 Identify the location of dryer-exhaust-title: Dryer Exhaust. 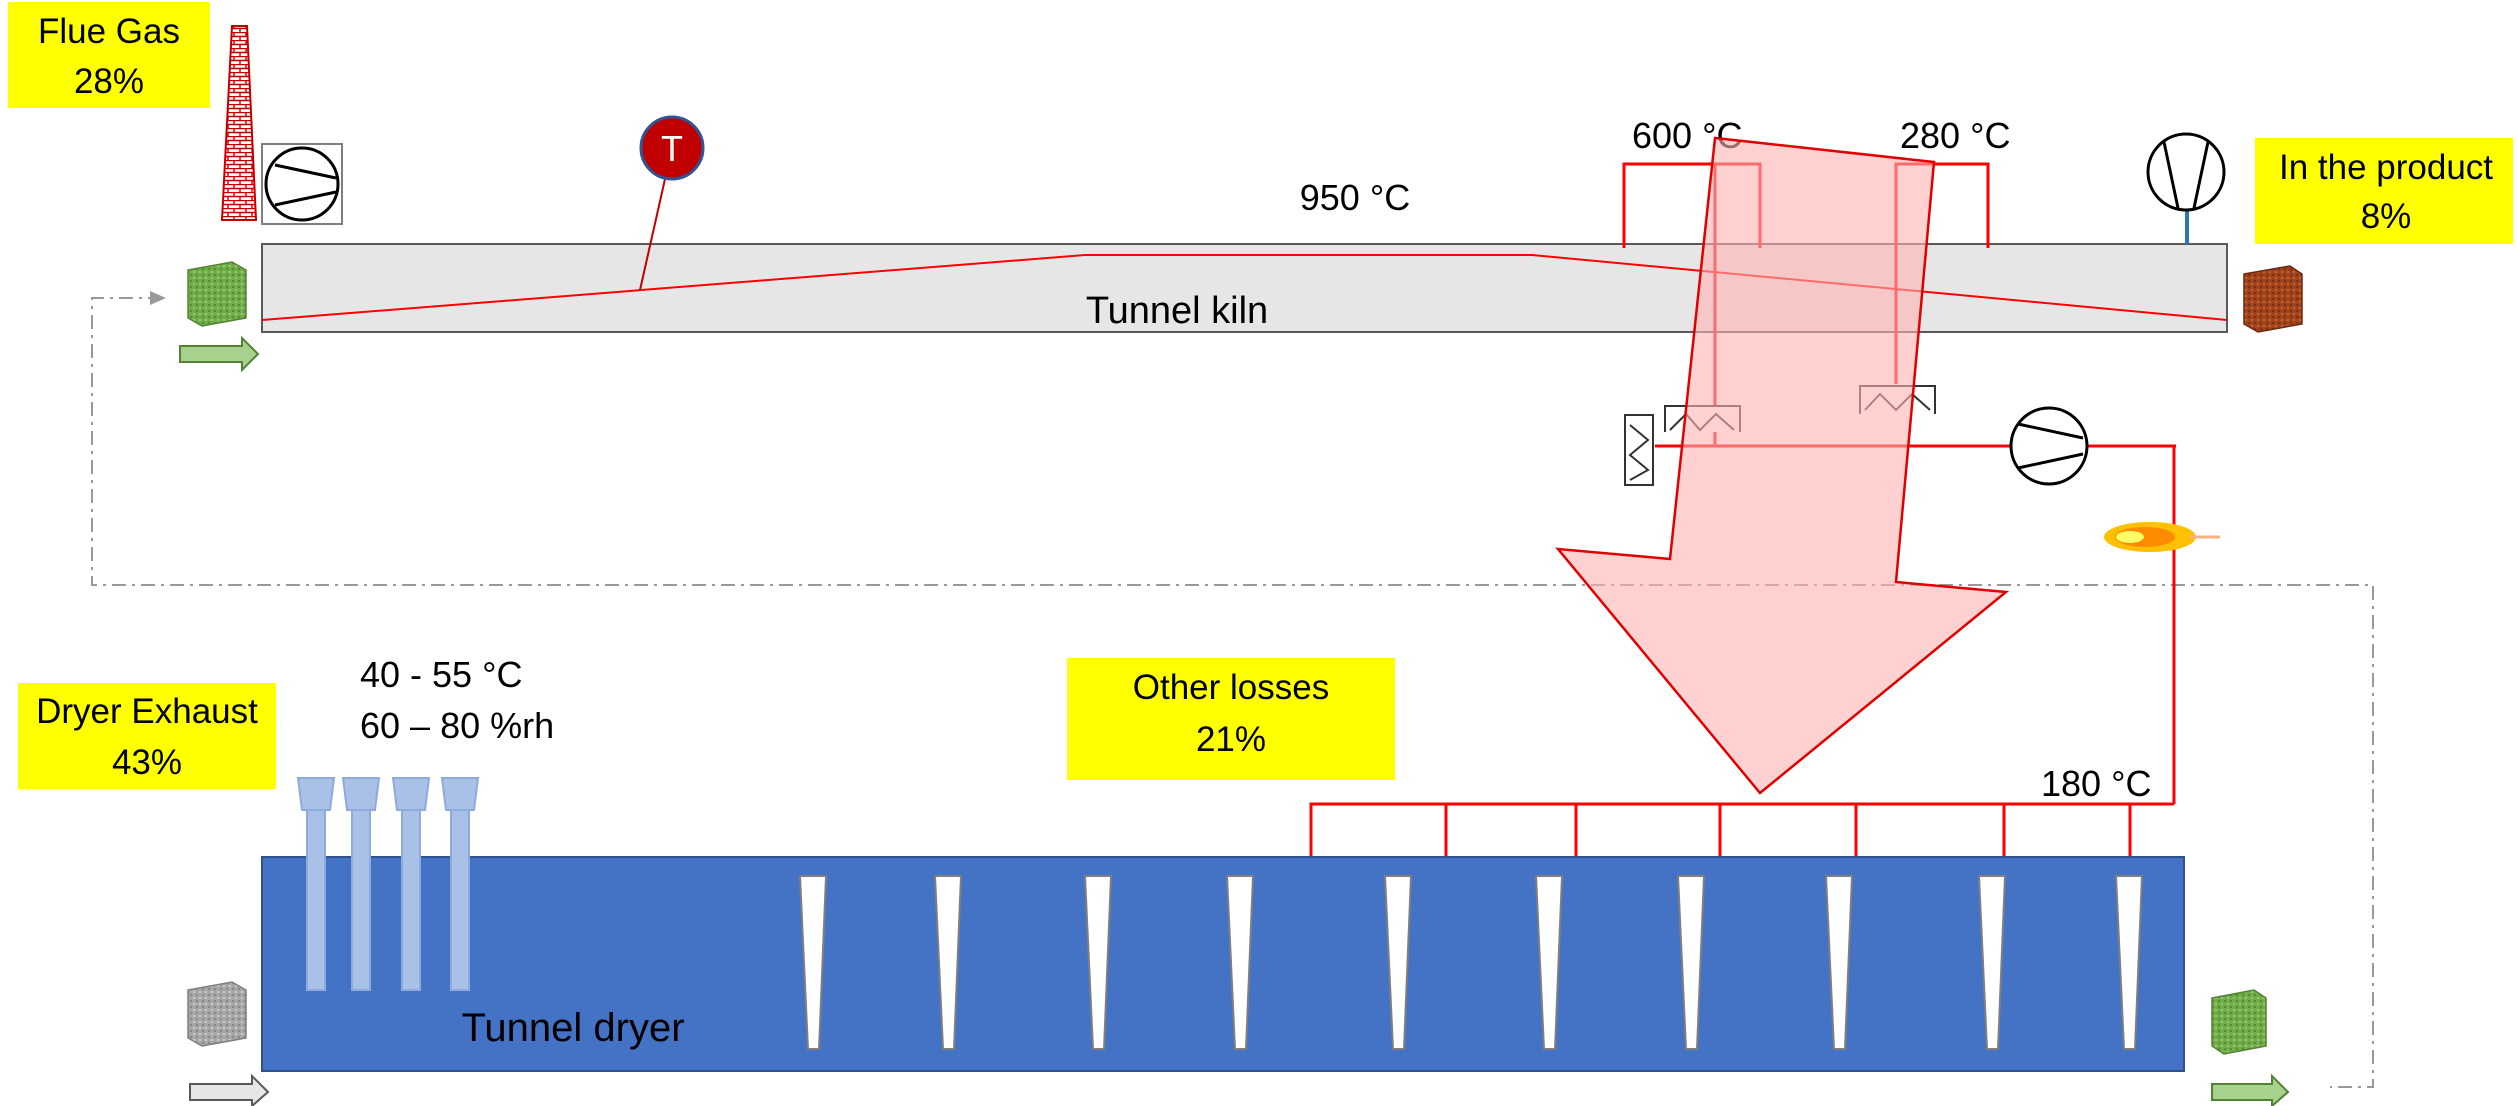
(147, 711).